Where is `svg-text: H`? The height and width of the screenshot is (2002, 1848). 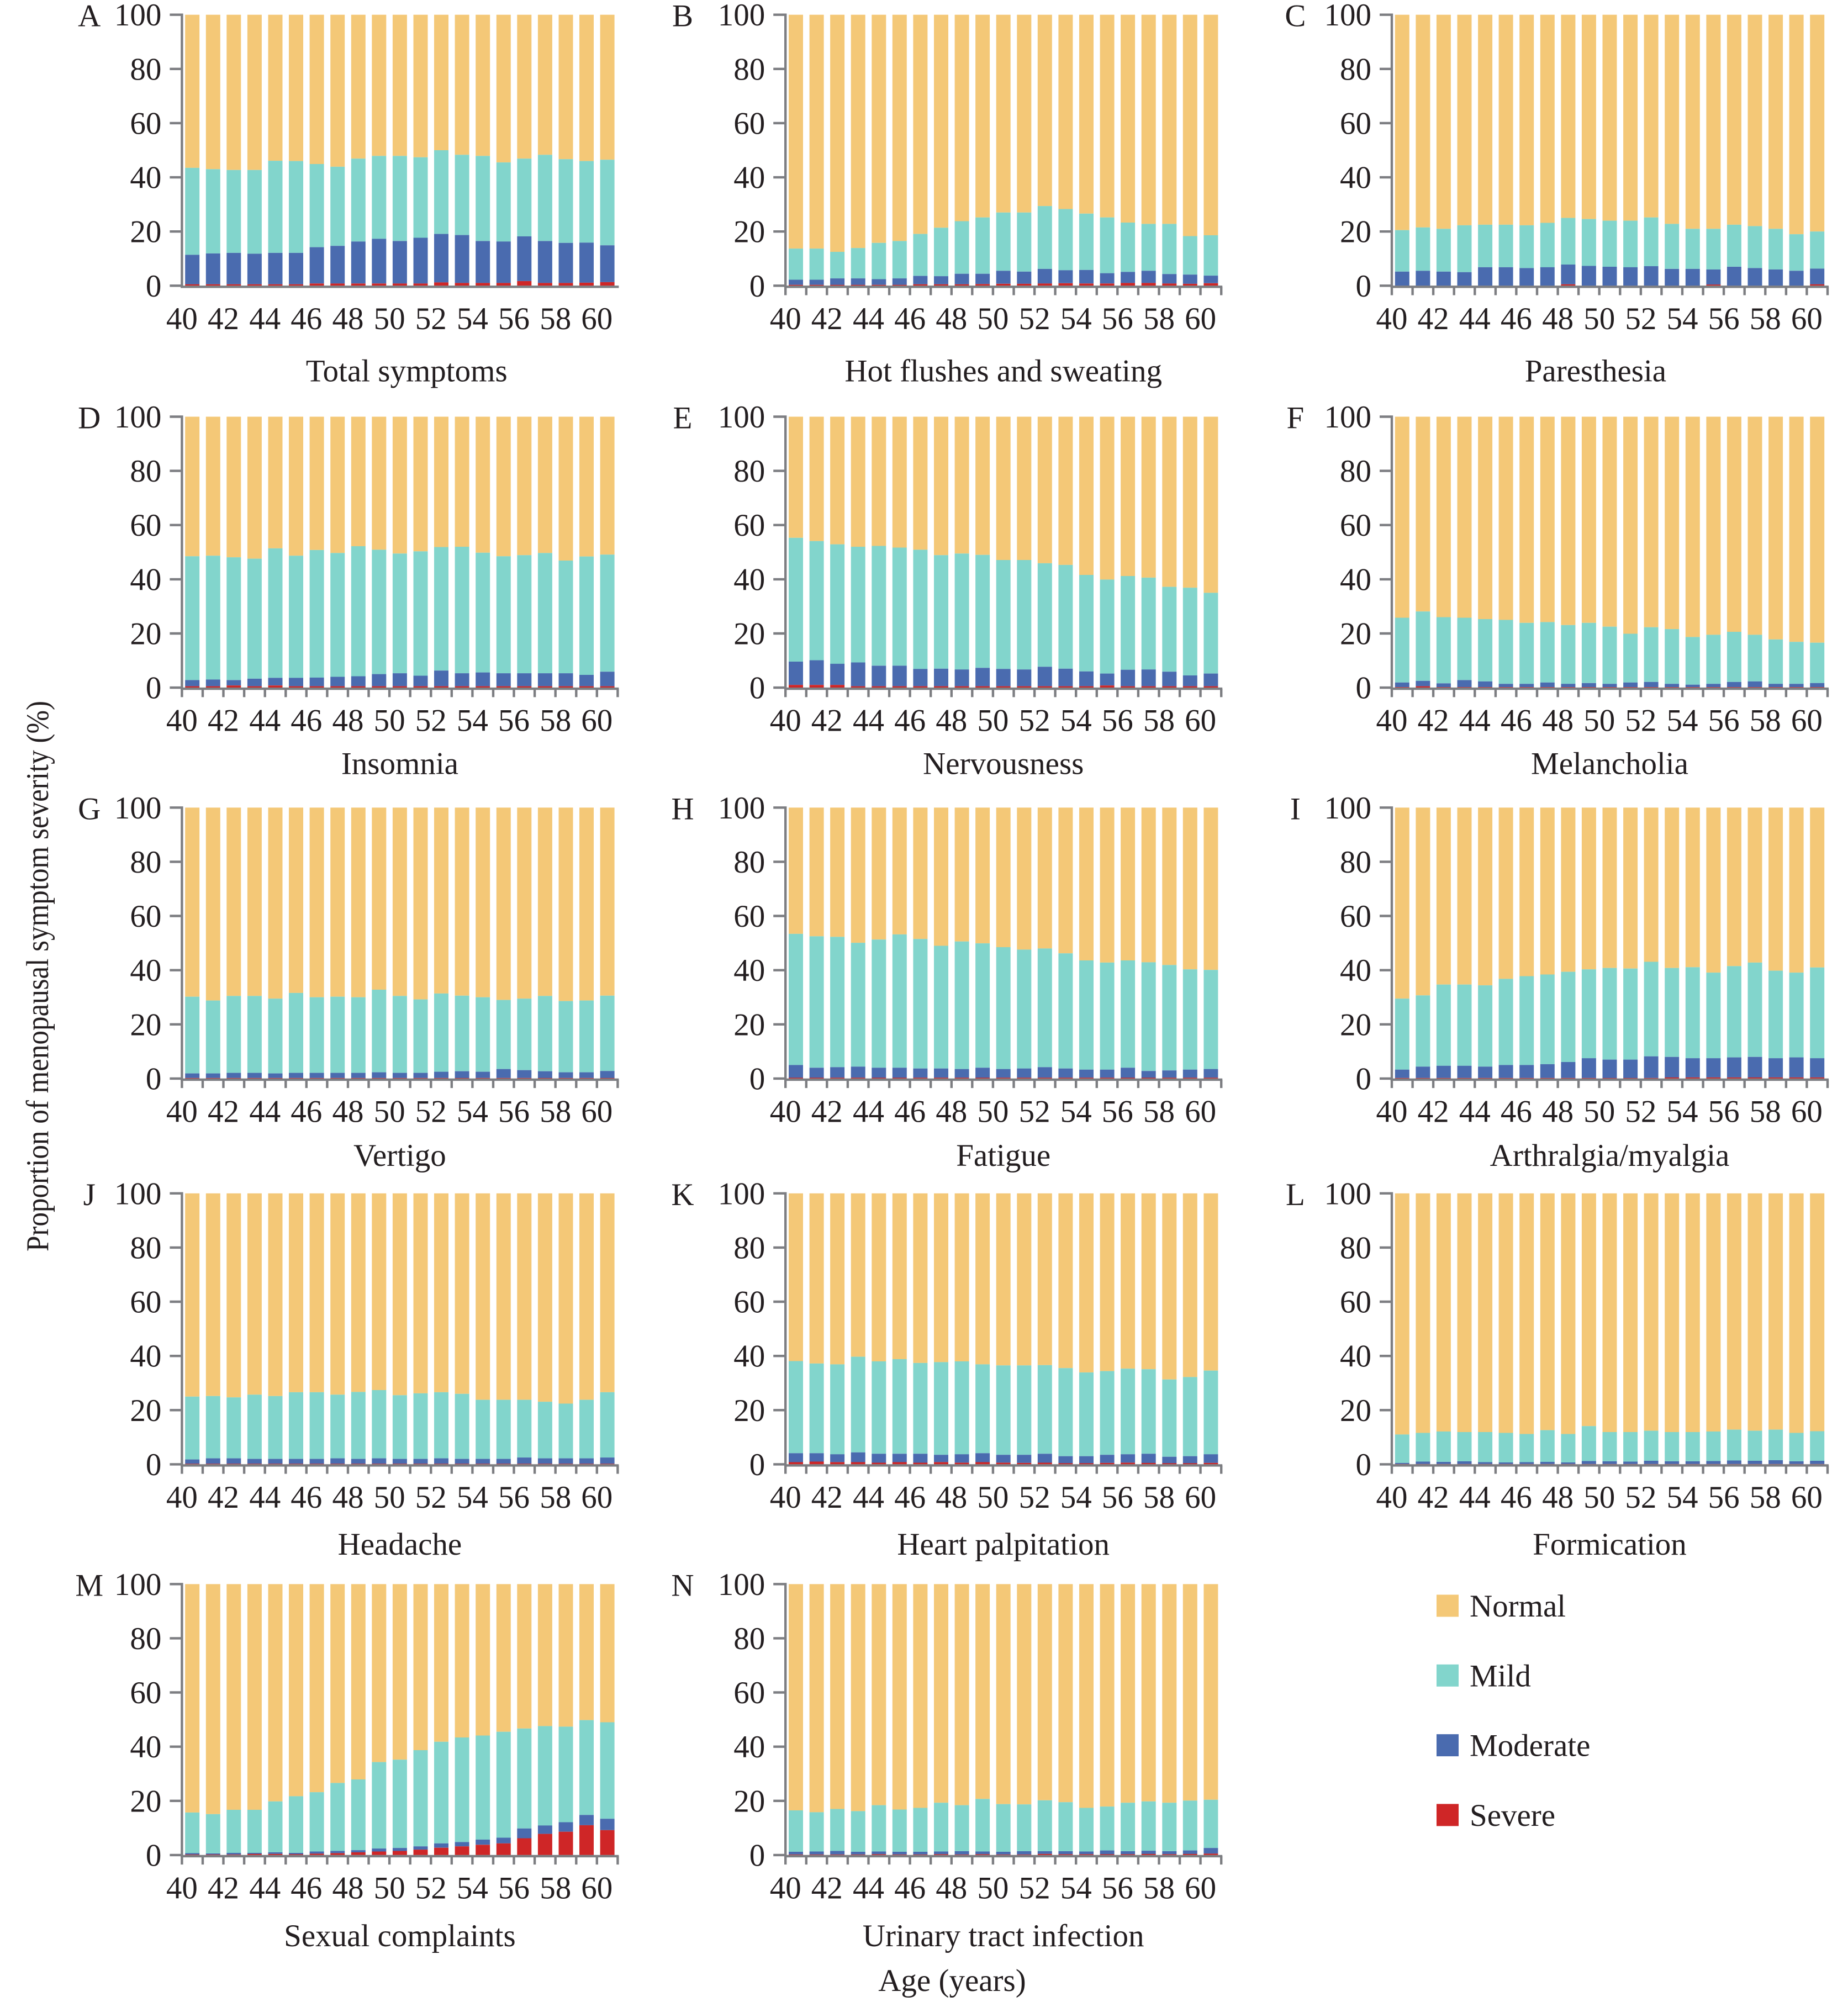
svg-text: H is located at coordinates (682, 808).